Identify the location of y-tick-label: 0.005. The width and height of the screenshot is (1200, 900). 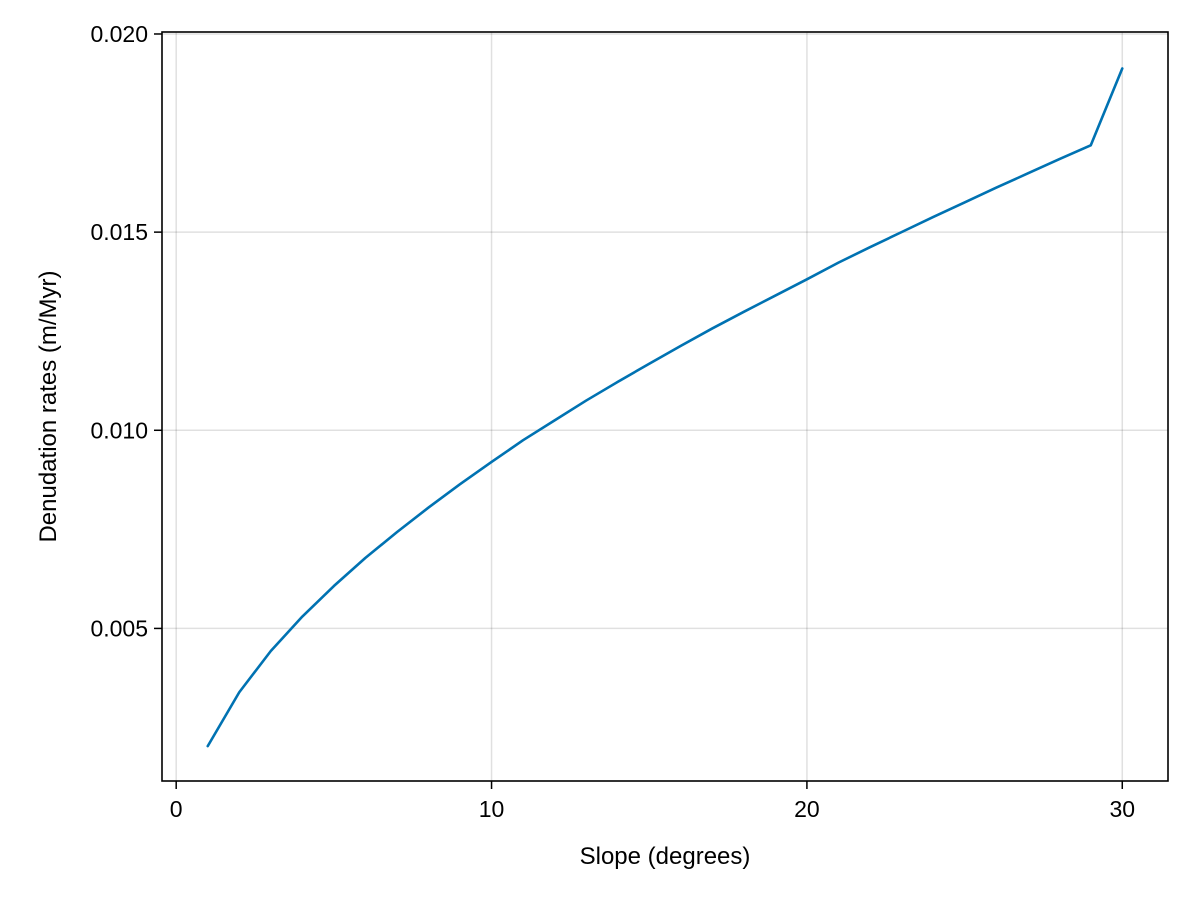
(119, 628).